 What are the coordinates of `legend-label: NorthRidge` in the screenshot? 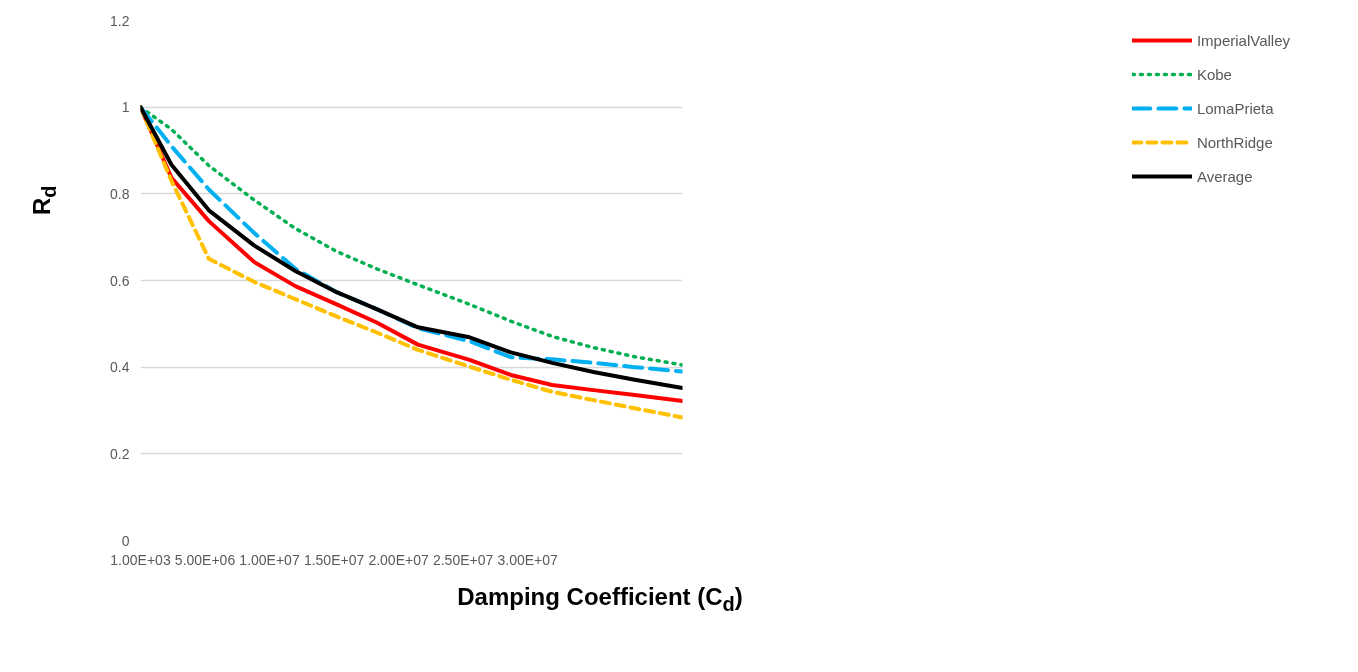 It's located at (1234, 142).